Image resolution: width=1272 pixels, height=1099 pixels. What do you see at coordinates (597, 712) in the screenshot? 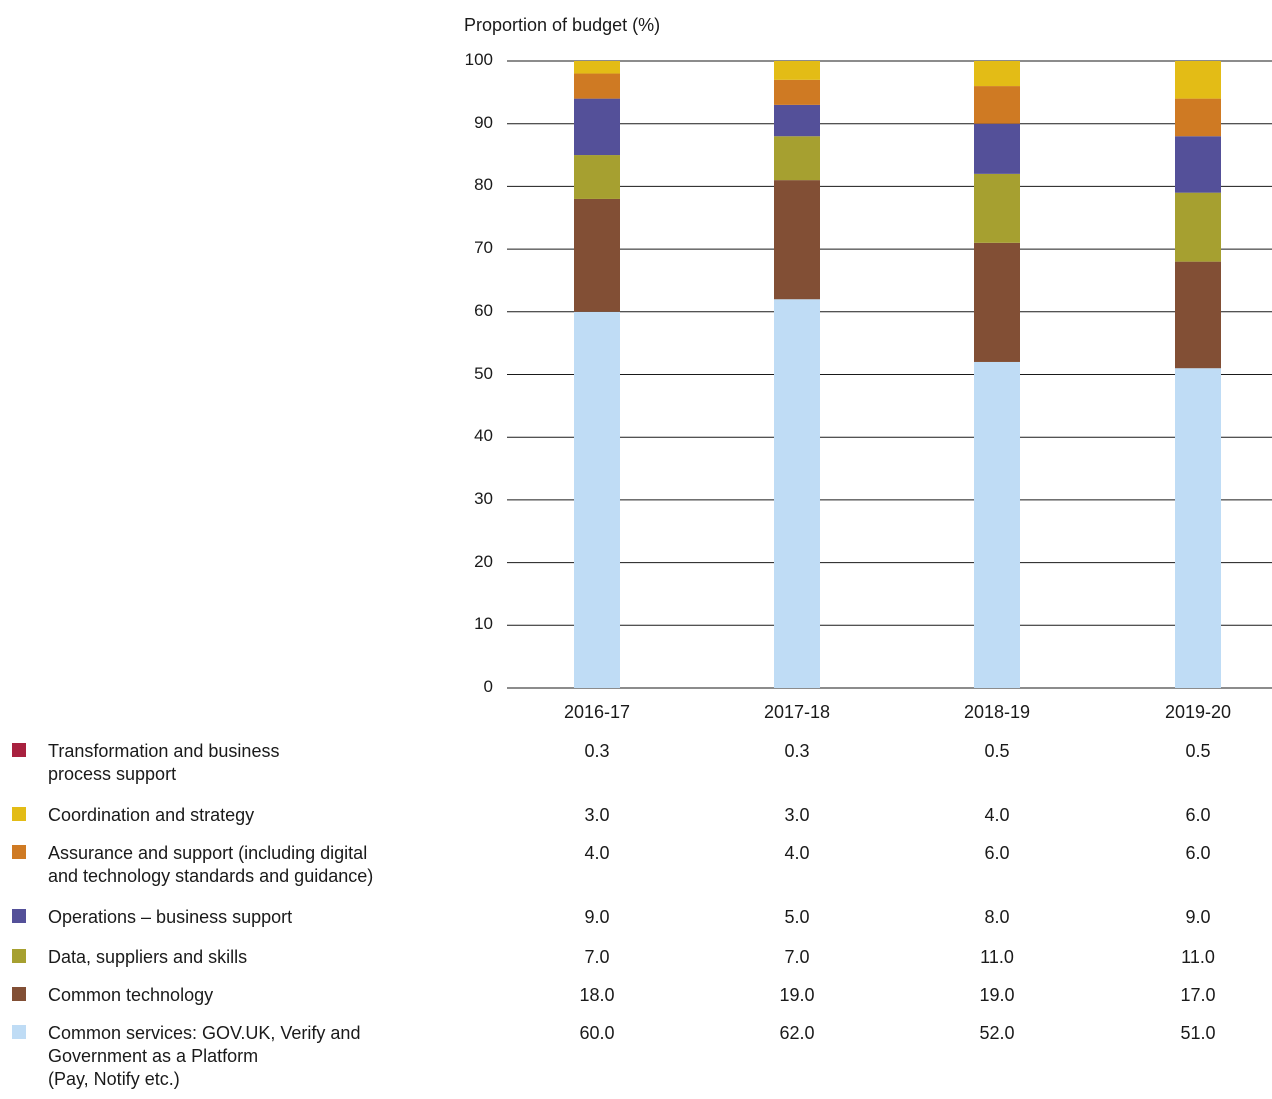
I see `x-tick-label: 2016-17` at bounding box center [597, 712].